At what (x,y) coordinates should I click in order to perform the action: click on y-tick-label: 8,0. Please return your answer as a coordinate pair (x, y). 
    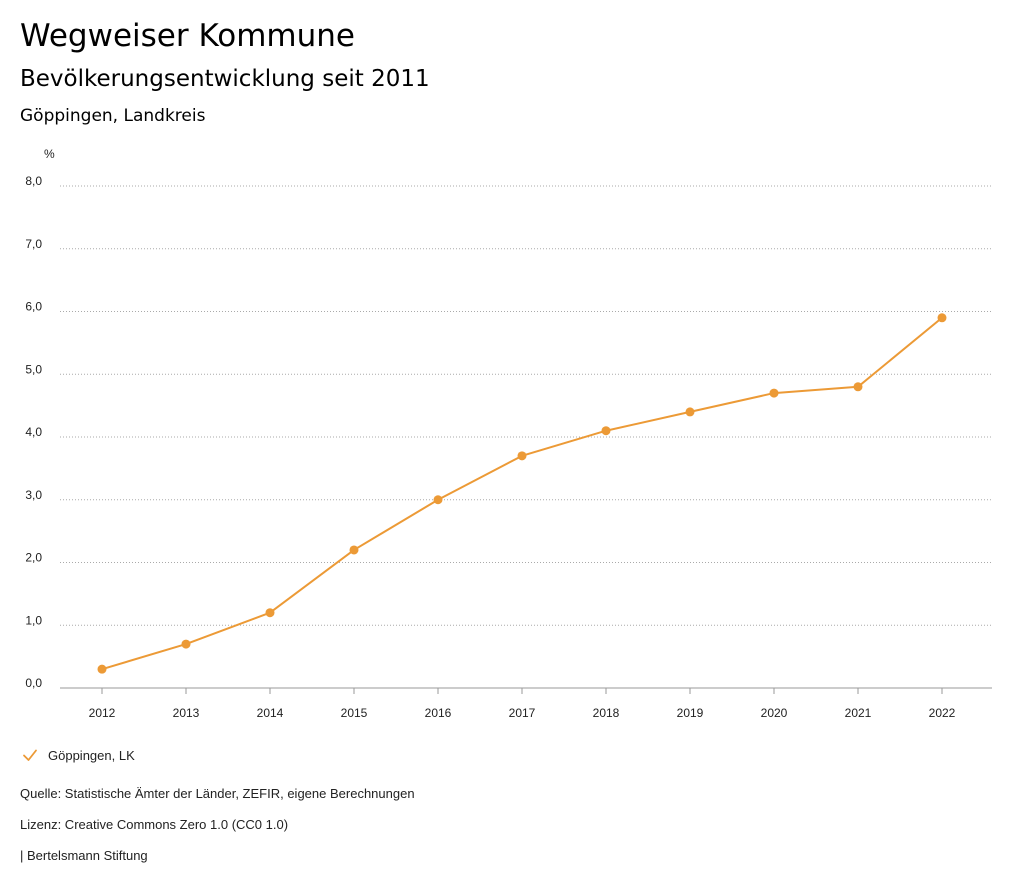
    Looking at the image, I should click on (33, 181).